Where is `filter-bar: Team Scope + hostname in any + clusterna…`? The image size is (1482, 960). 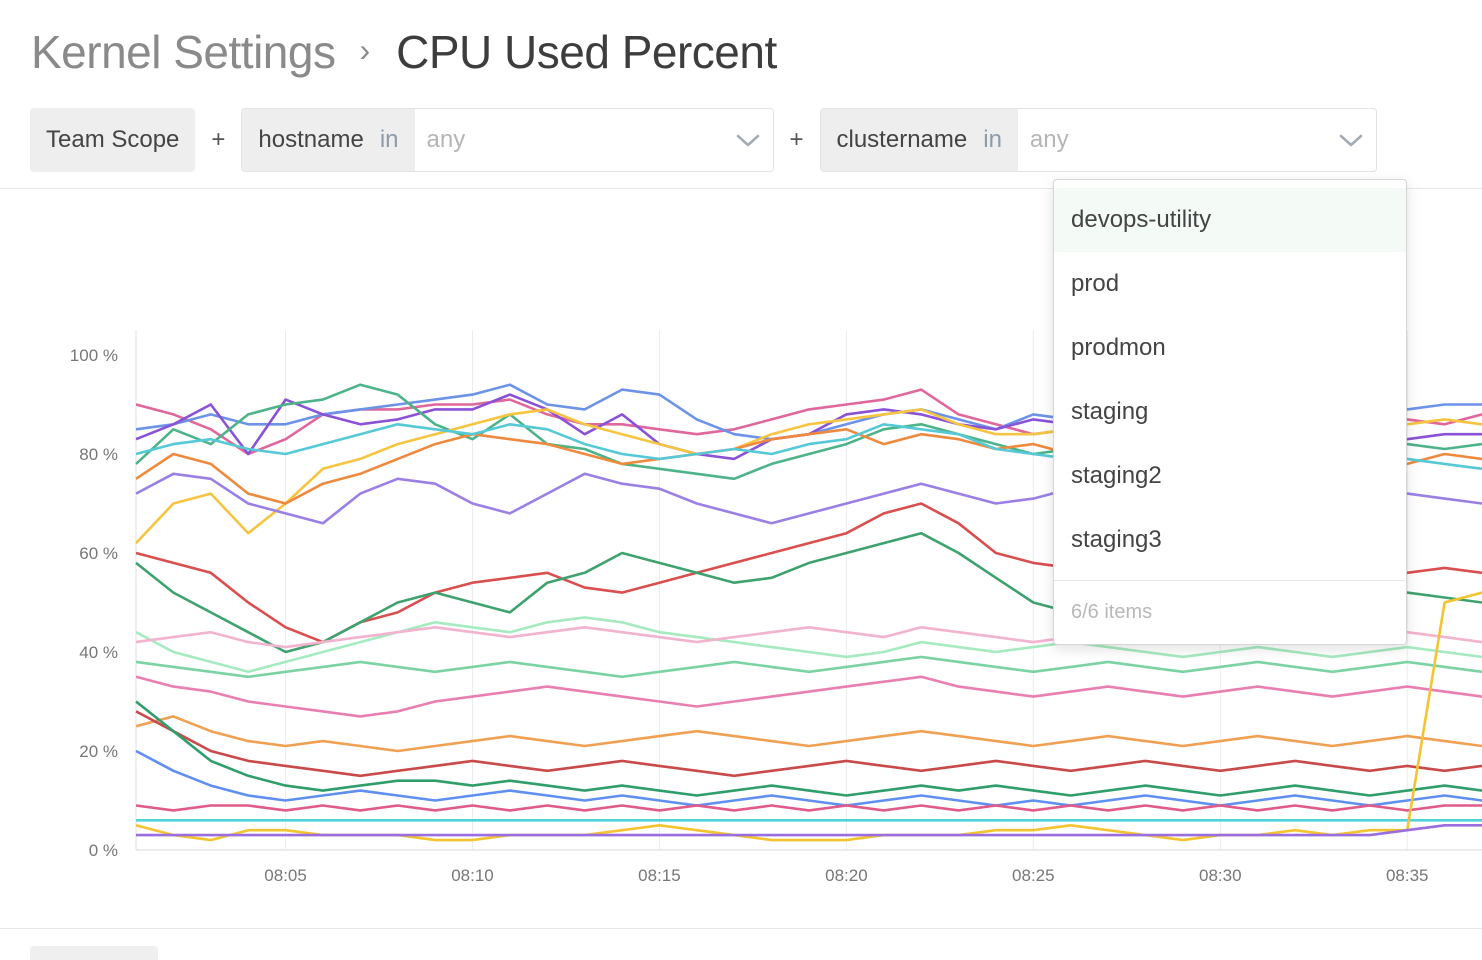 filter-bar: Team Scope + hostname in any + clusterna… is located at coordinates (703, 140).